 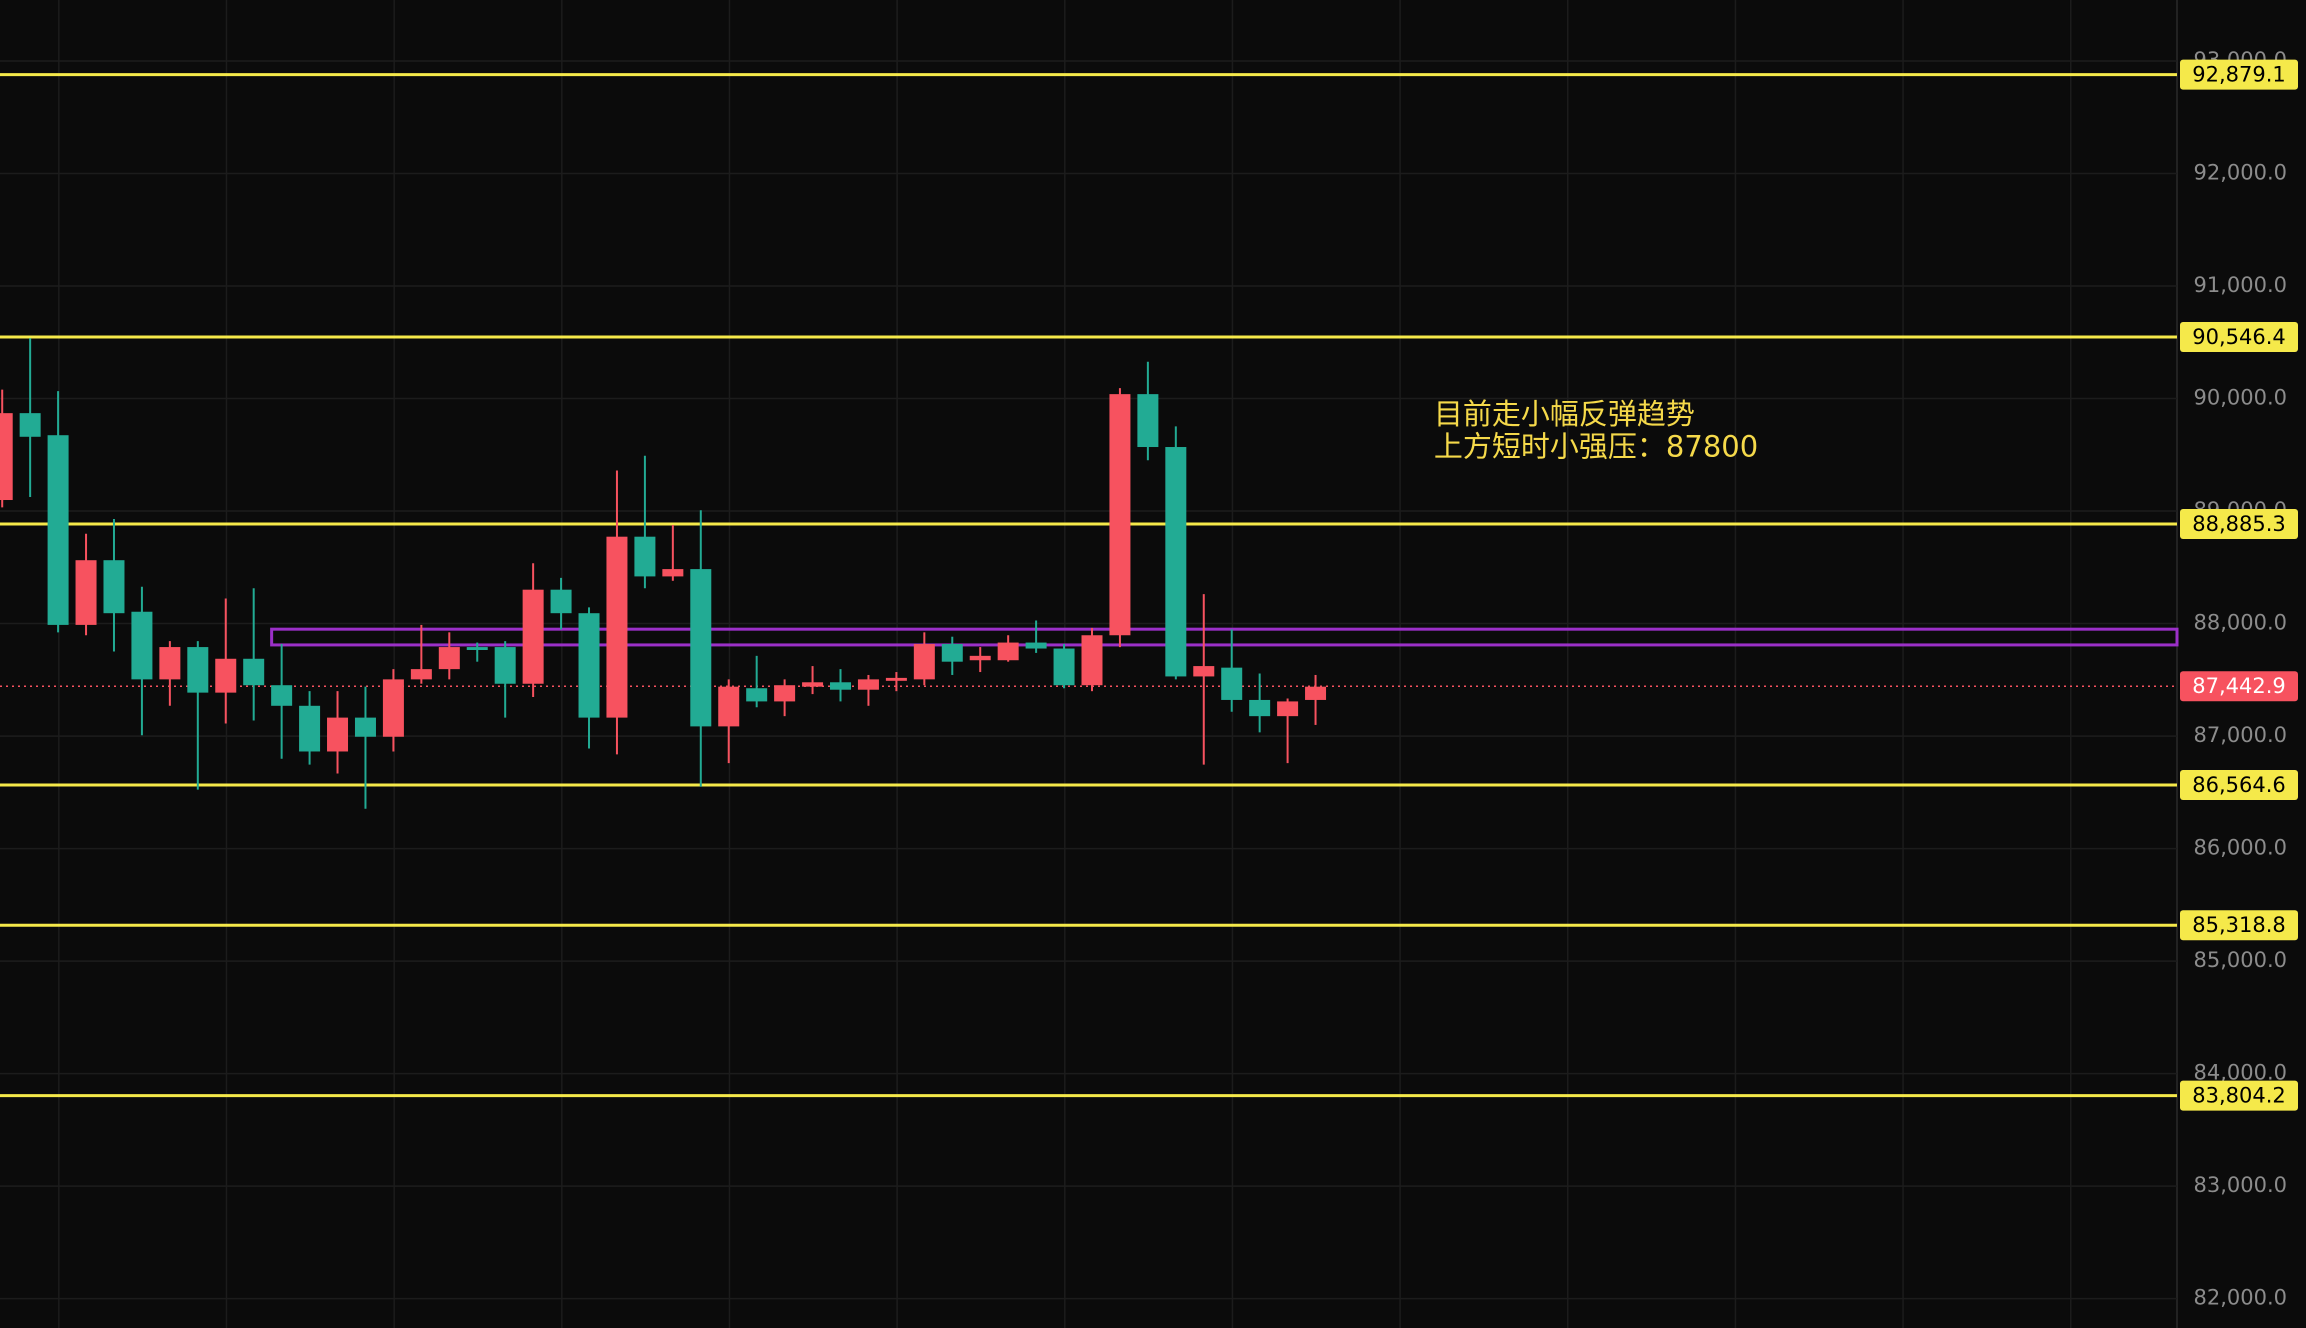 I want to click on level-label: 86,564.6, so click(x=2239, y=785).